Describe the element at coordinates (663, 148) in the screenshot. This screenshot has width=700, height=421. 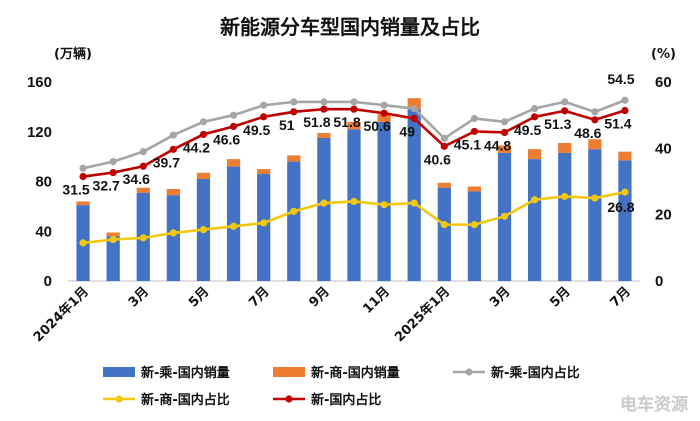
I see `right-tick-label: 40` at that location.